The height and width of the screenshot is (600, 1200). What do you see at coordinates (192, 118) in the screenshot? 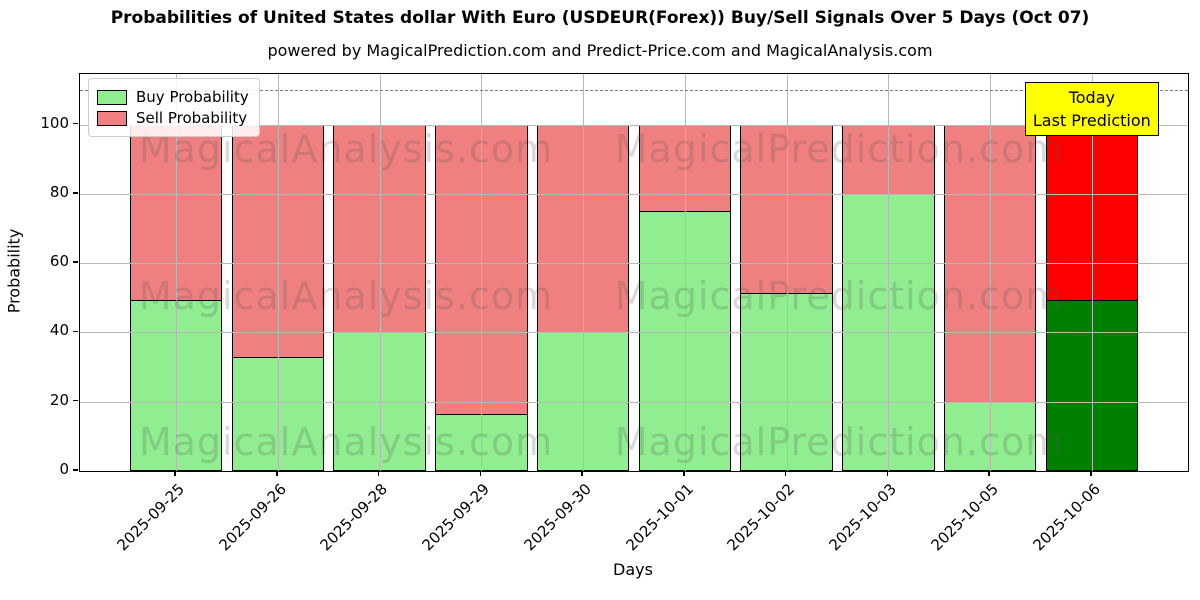
I see `legend-label: Sell Probability` at bounding box center [192, 118].